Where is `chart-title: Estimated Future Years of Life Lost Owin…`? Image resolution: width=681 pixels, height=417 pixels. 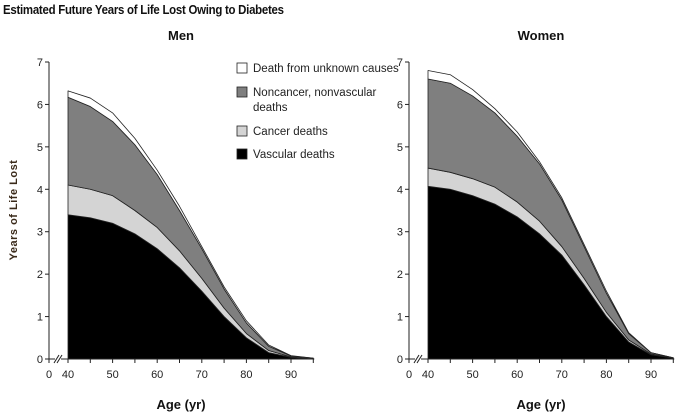
chart-title: Estimated Future Years of Life Lost Owin… is located at coordinates (143, 9).